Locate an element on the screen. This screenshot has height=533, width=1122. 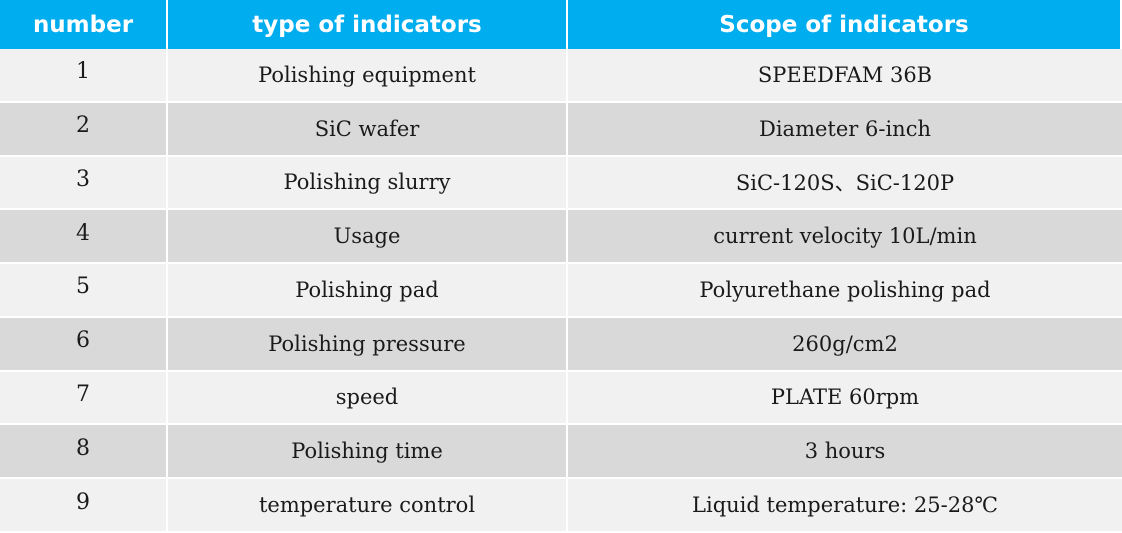
header-number: number is located at coordinates (84, 24).